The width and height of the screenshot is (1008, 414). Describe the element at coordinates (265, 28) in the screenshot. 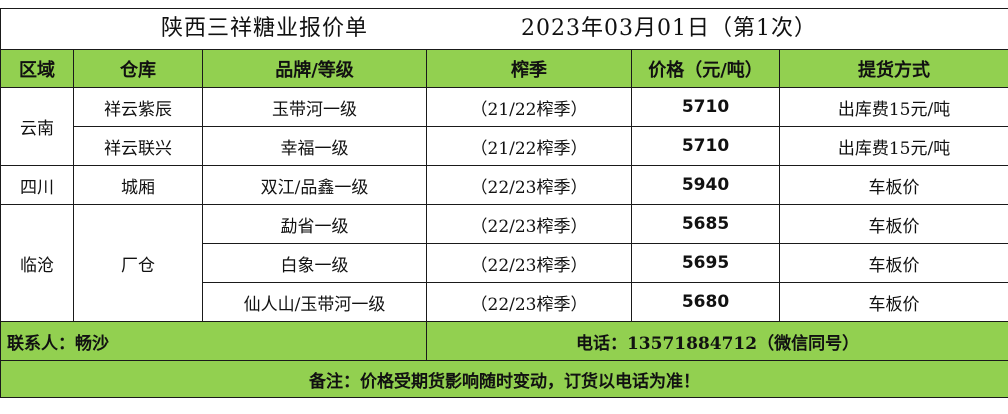

I see `page-title: 陕西三祥糖业报价单` at that location.